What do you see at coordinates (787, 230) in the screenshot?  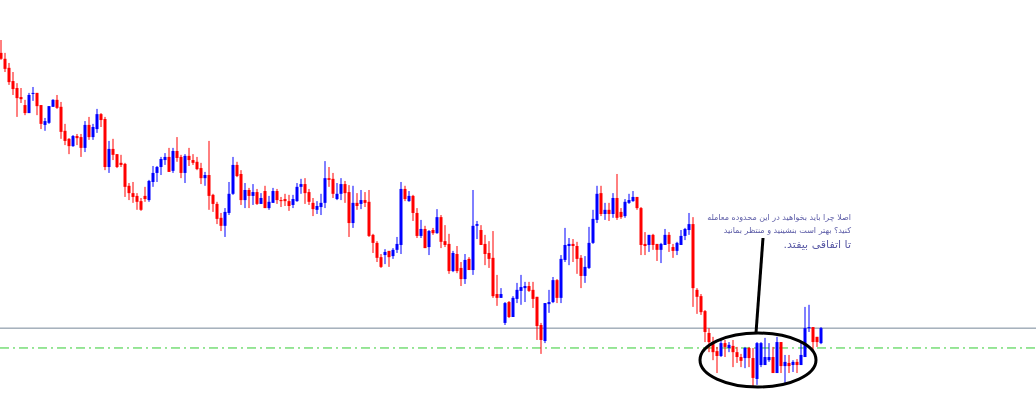 I see `annotation: کنید؟ بهتر است بنشینید و منتظر بمانید` at bounding box center [787, 230].